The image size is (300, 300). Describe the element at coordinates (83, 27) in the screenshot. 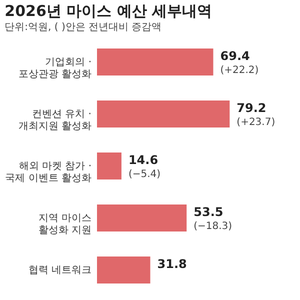

I see `chart-subtitle: 단위:억원, ( )안은 전년대비 증감액` at that location.